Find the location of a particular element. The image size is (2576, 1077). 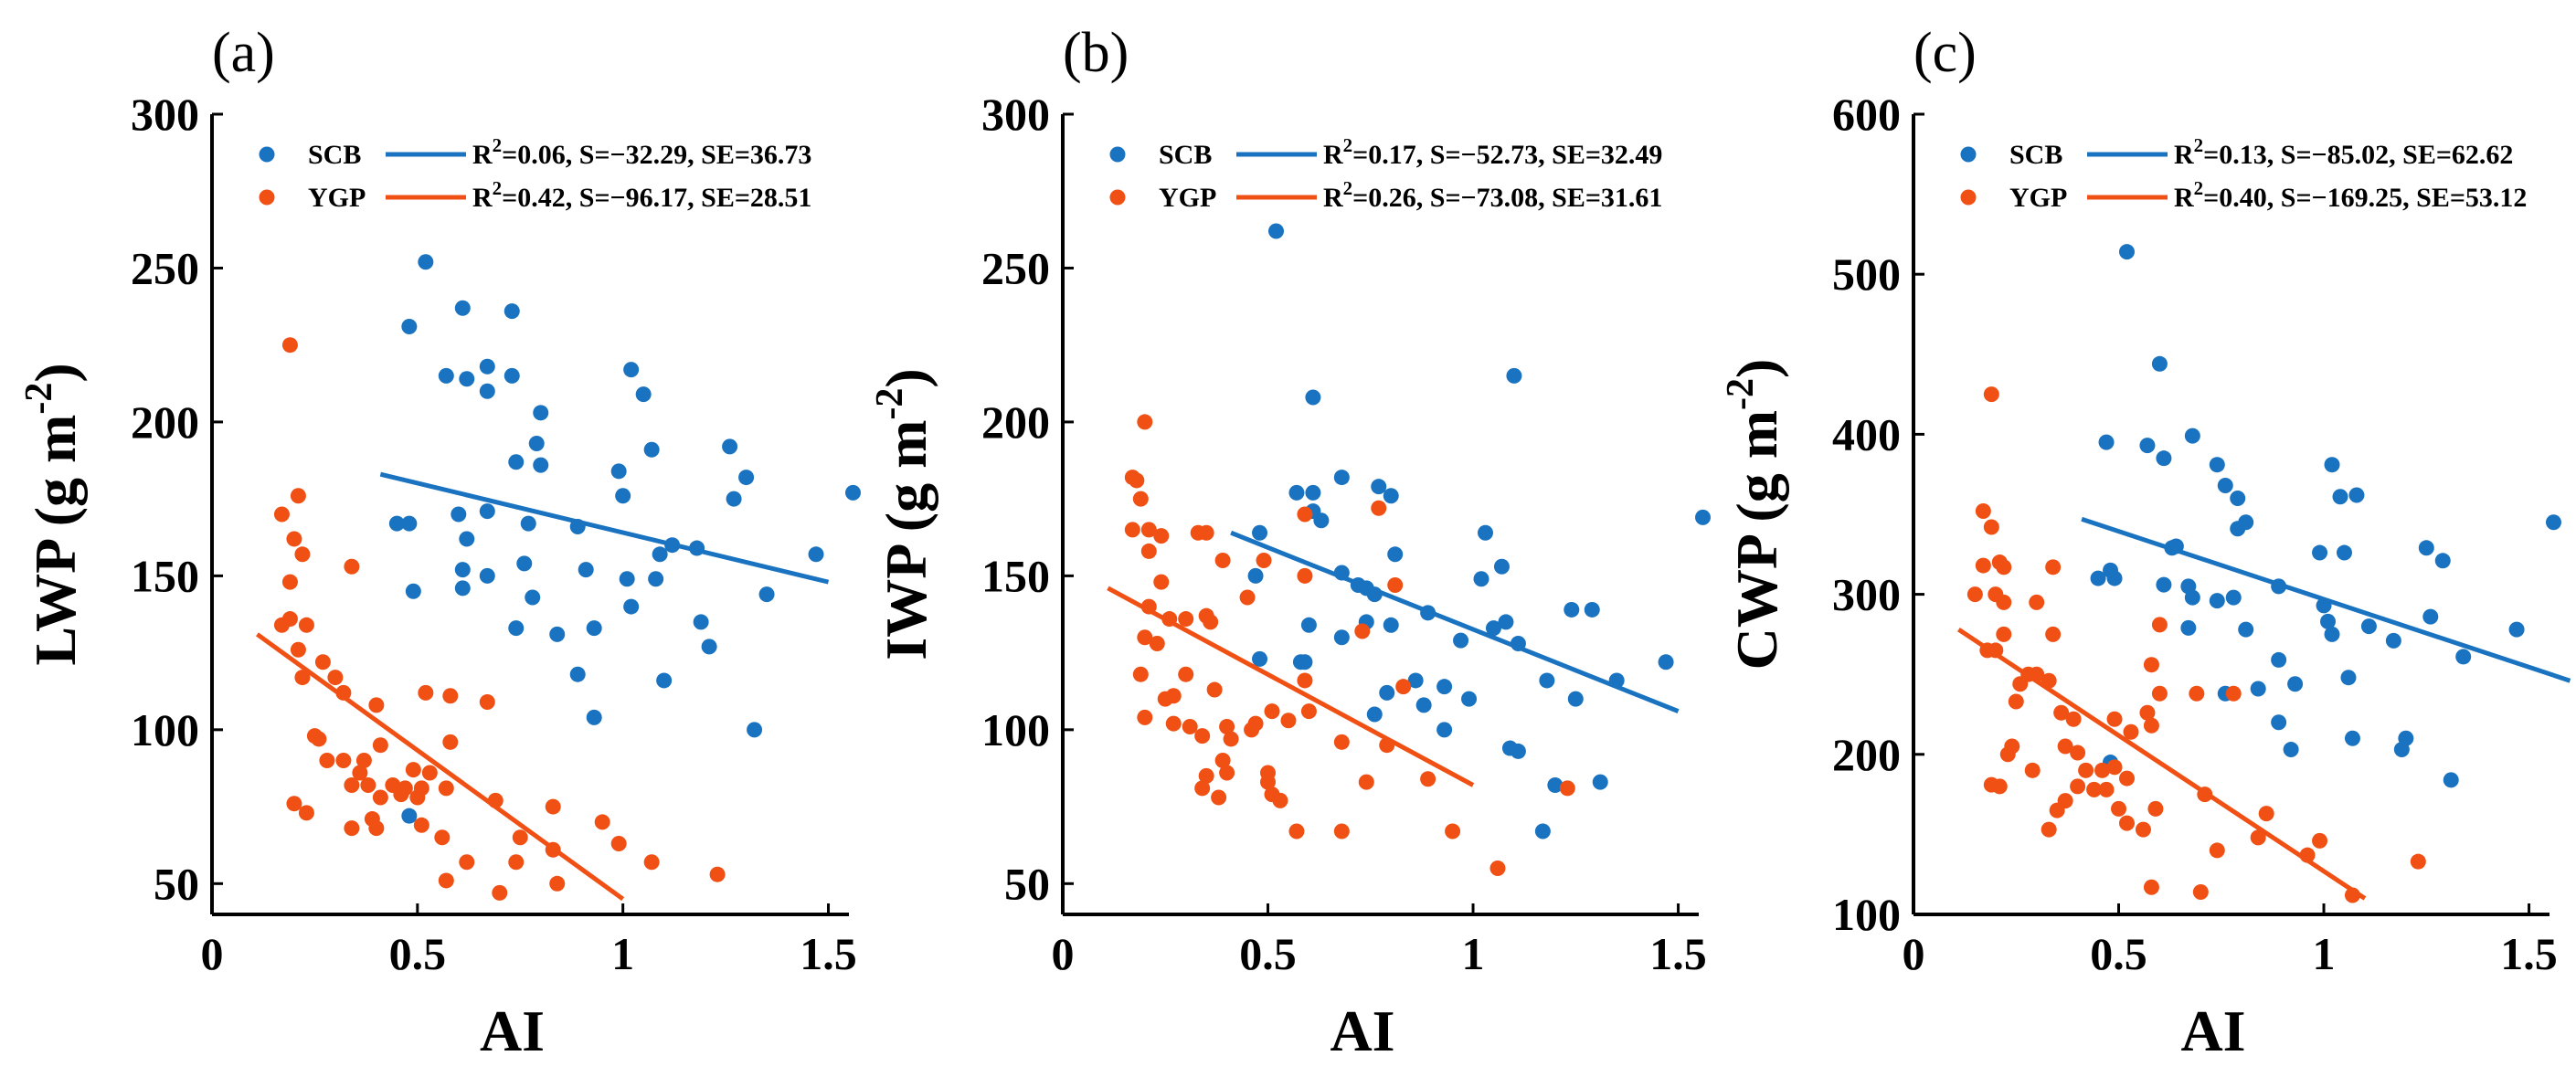

scb-fit-stats: R2=0.06, S=−32.29, SE=36.73 is located at coordinates (641, 152).